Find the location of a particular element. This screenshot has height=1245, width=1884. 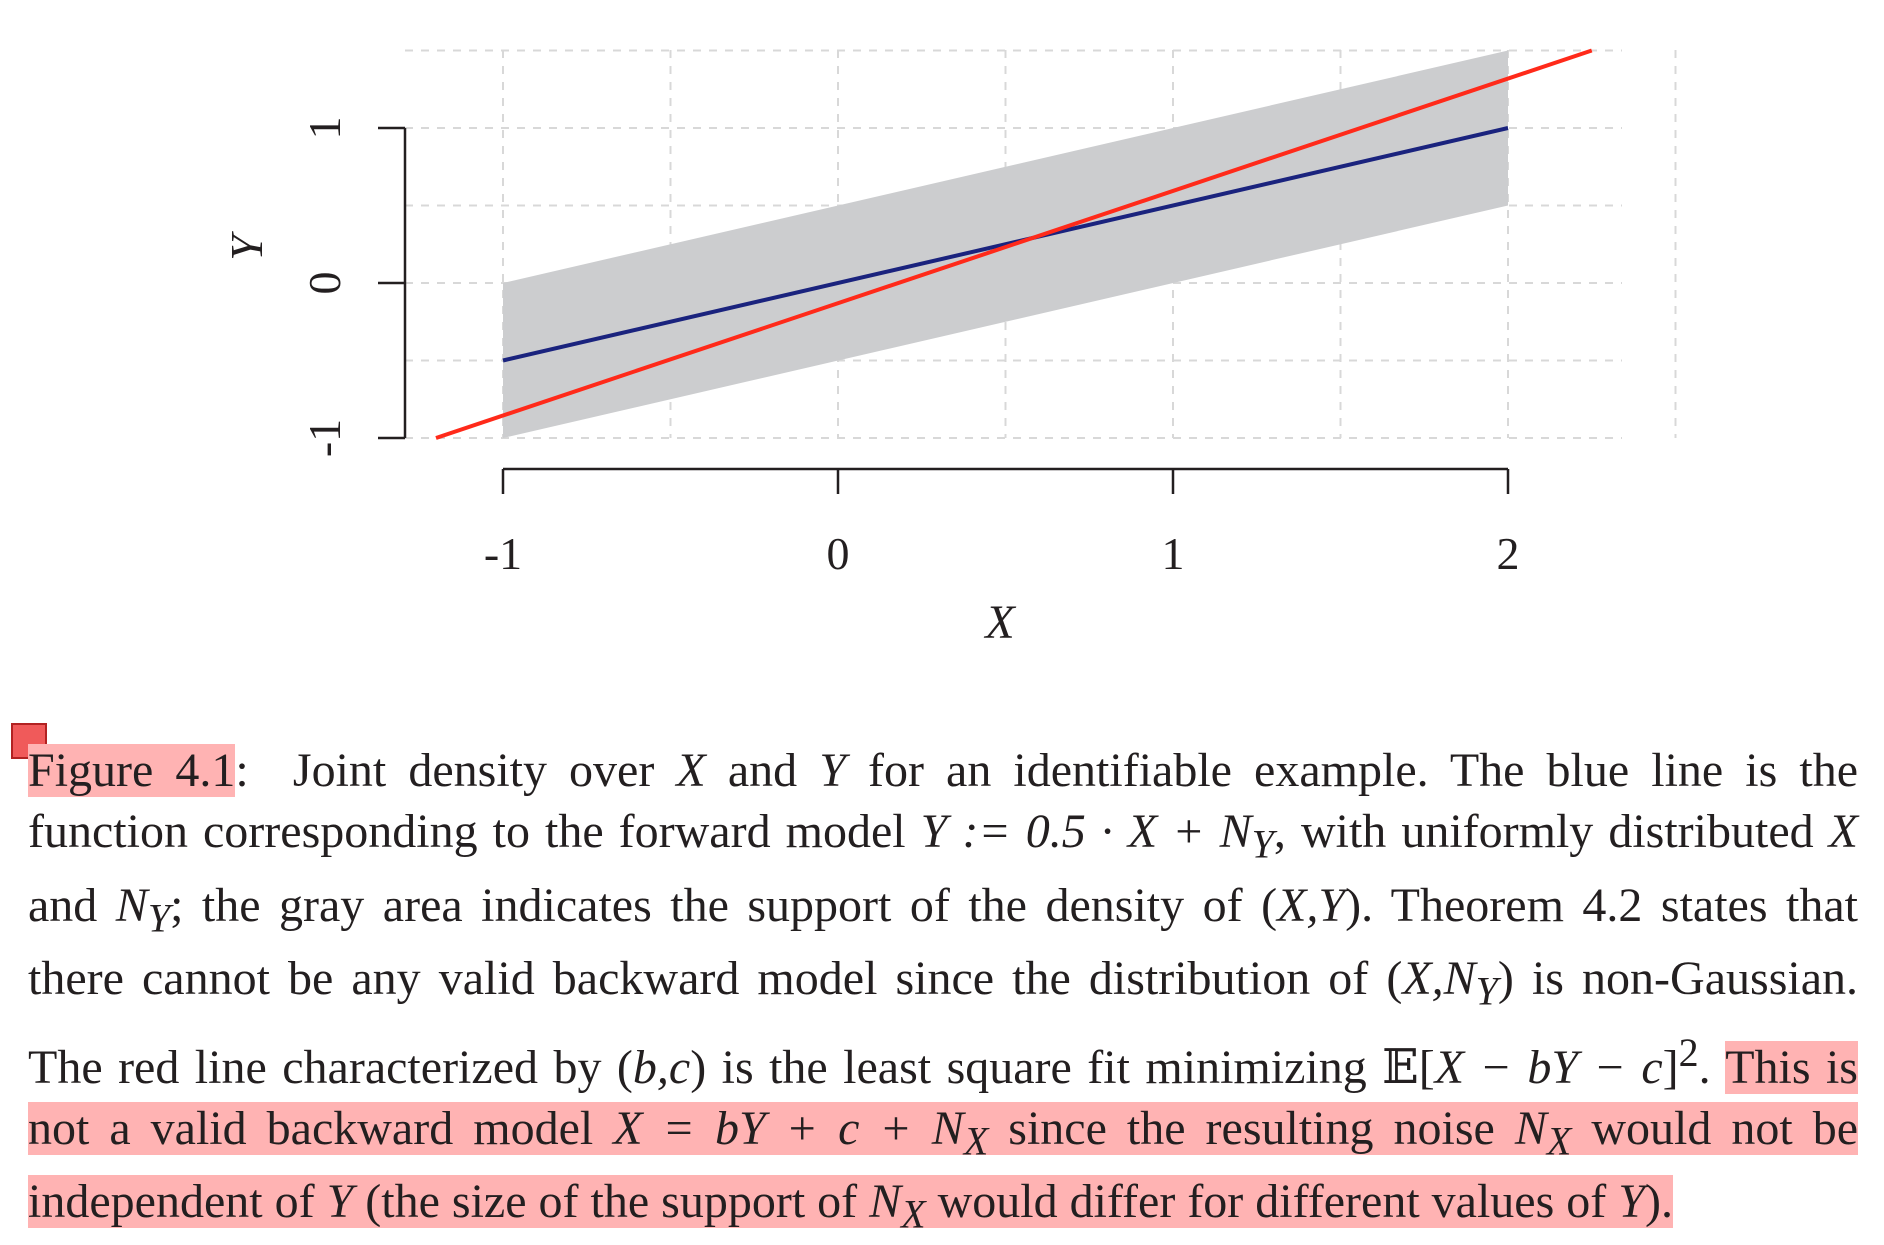

x-tick-label: -1 is located at coordinates (503, 553).